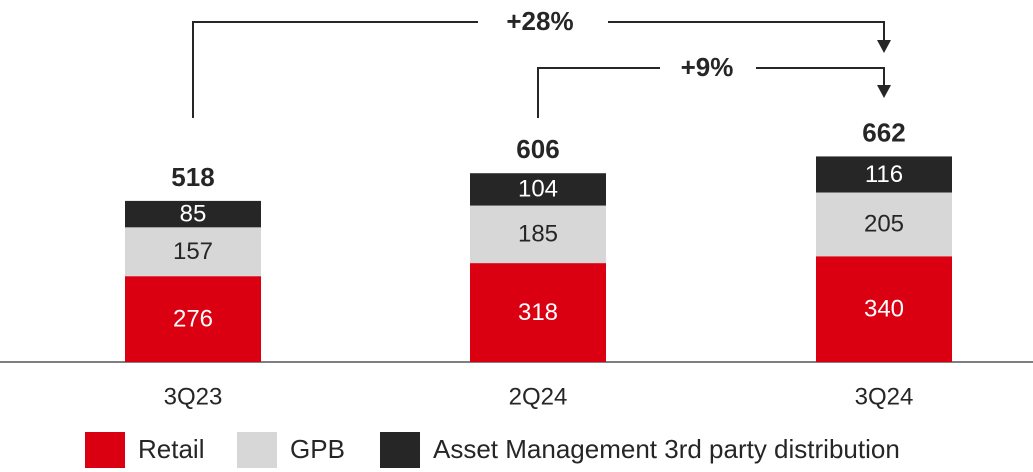  What do you see at coordinates (171, 449) in the screenshot?
I see `legend-label: Retail` at bounding box center [171, 449].